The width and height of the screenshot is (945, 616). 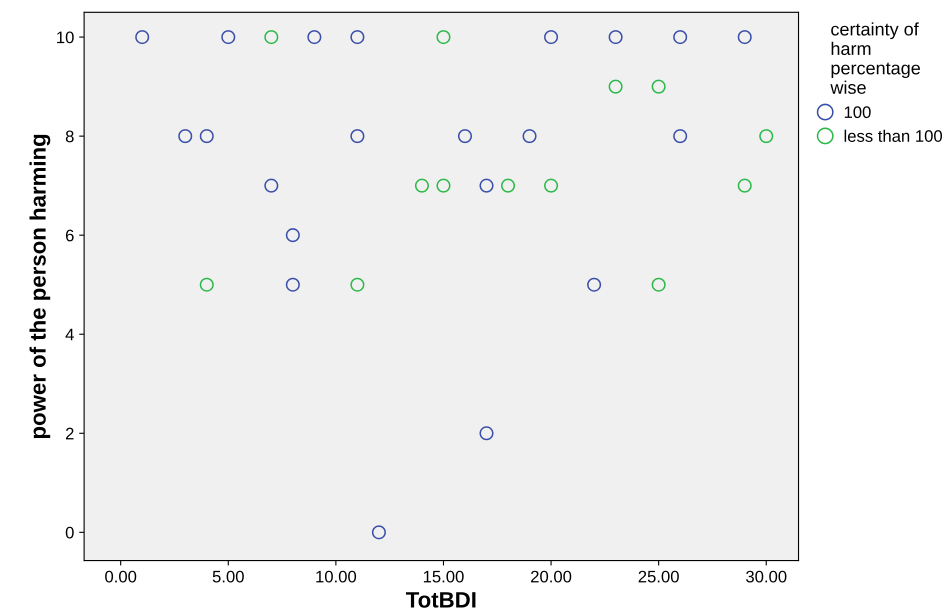 I want to click on y-tick-label: 4, so click(x=69, y=334).